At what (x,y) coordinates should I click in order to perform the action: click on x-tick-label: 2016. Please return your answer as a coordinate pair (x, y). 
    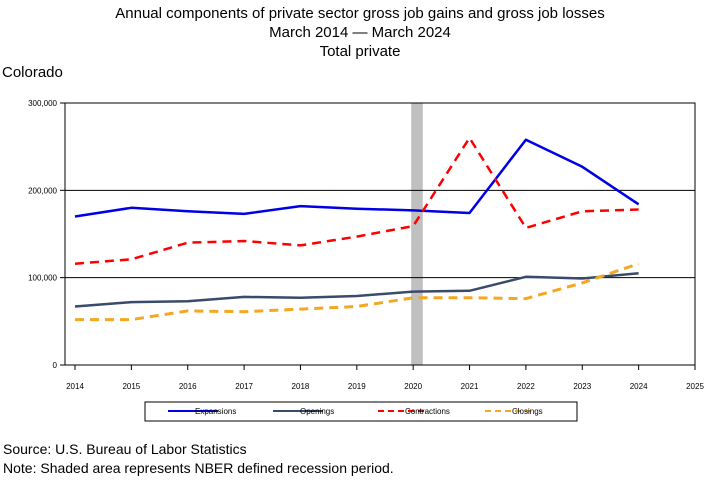
    Looking at the image, I should click on (188, 386).